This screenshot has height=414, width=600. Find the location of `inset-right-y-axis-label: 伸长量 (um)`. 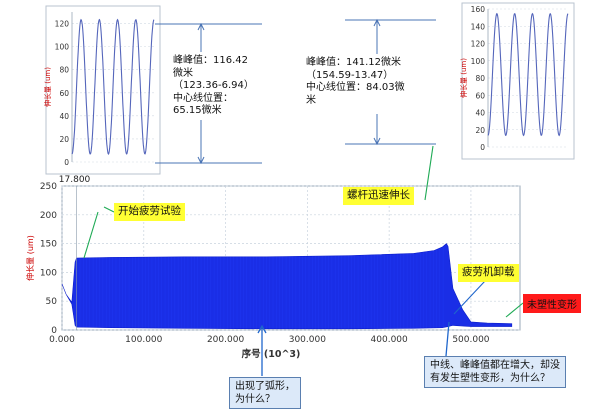

inset-right-y-axis-label: 伸长量 (um) is located at coordinates (463, 78).